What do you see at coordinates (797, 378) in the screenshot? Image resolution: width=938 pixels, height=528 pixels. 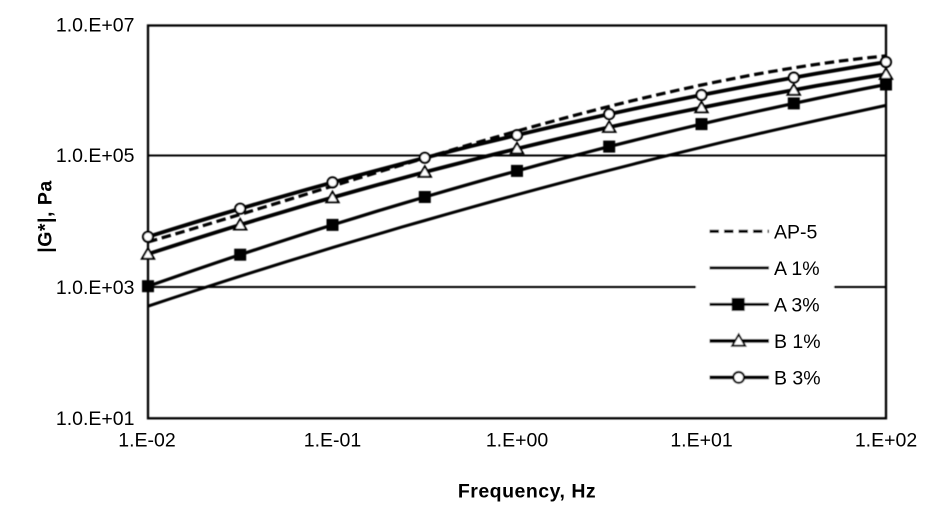 I see `svg-text: B 3%` at bounding box center [797, 378].